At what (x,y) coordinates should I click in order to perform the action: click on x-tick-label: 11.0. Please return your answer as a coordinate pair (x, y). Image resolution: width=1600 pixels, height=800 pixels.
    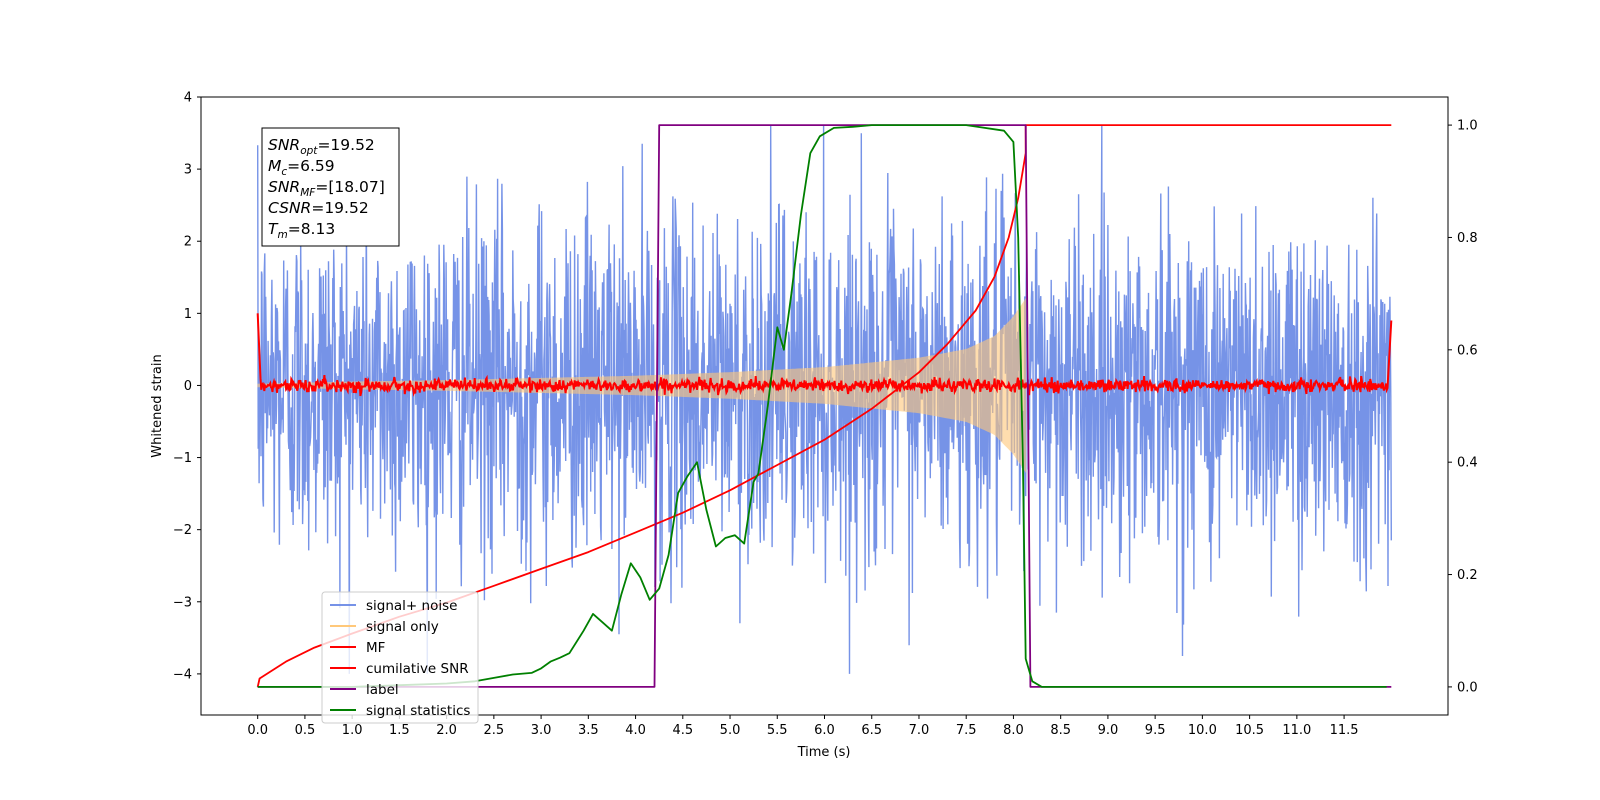
    Looking at the image, I should click on (1296, 730).